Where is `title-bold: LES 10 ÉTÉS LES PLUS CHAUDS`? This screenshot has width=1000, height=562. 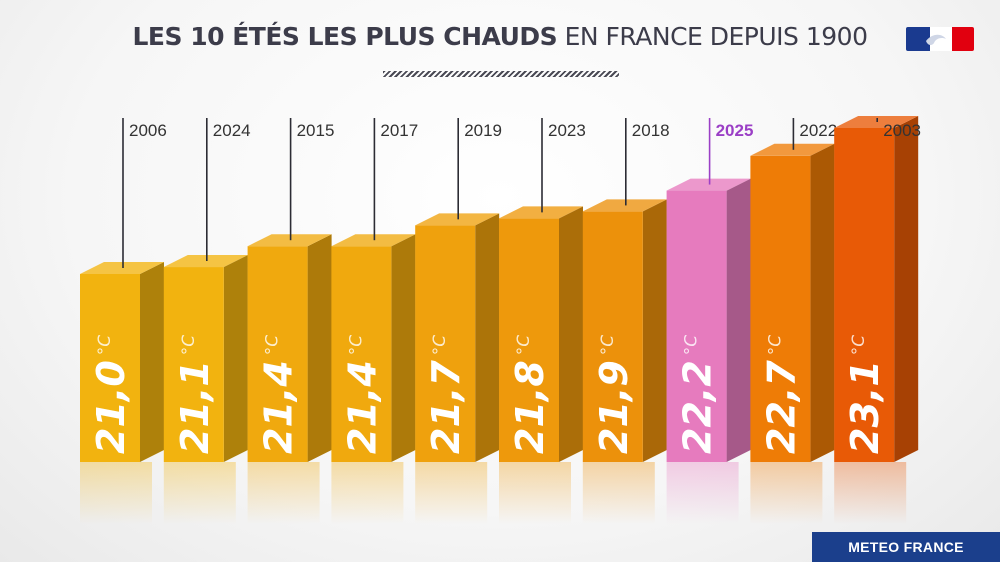
title-bold: LES 10 ÉTÉS LES PLUS CHAUDS is located at coordinates (345, 36).